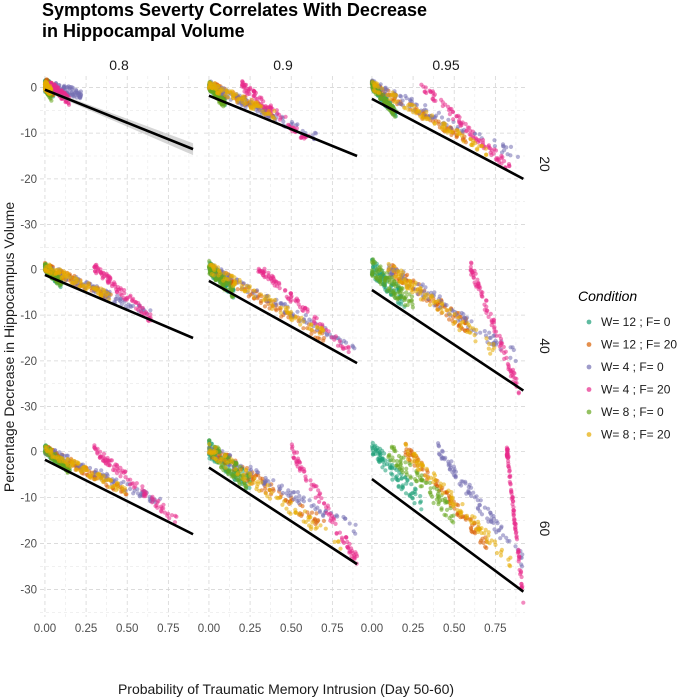 This screenshot has height=700, width=700. Describe the element at coordinates (545, 164) in the screenshot. I see `facet-row-label: 20` at that location.